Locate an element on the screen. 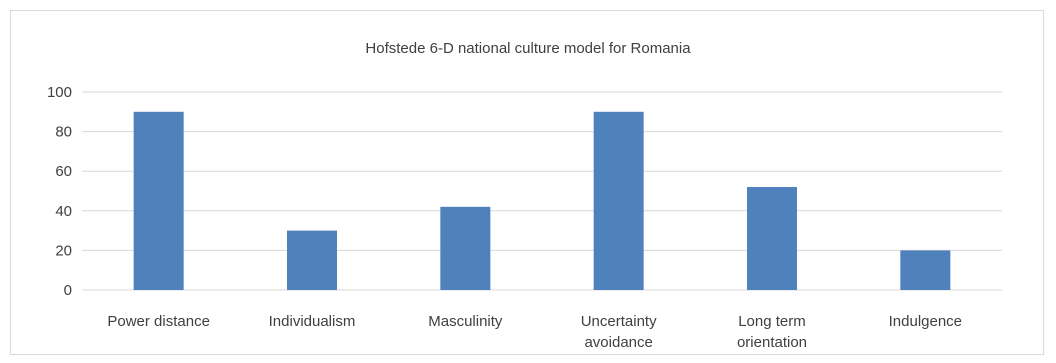 The height and width of the screenshot is (363, 1056). x-tick-label: Indulgence is located at coordinates (925, 321).